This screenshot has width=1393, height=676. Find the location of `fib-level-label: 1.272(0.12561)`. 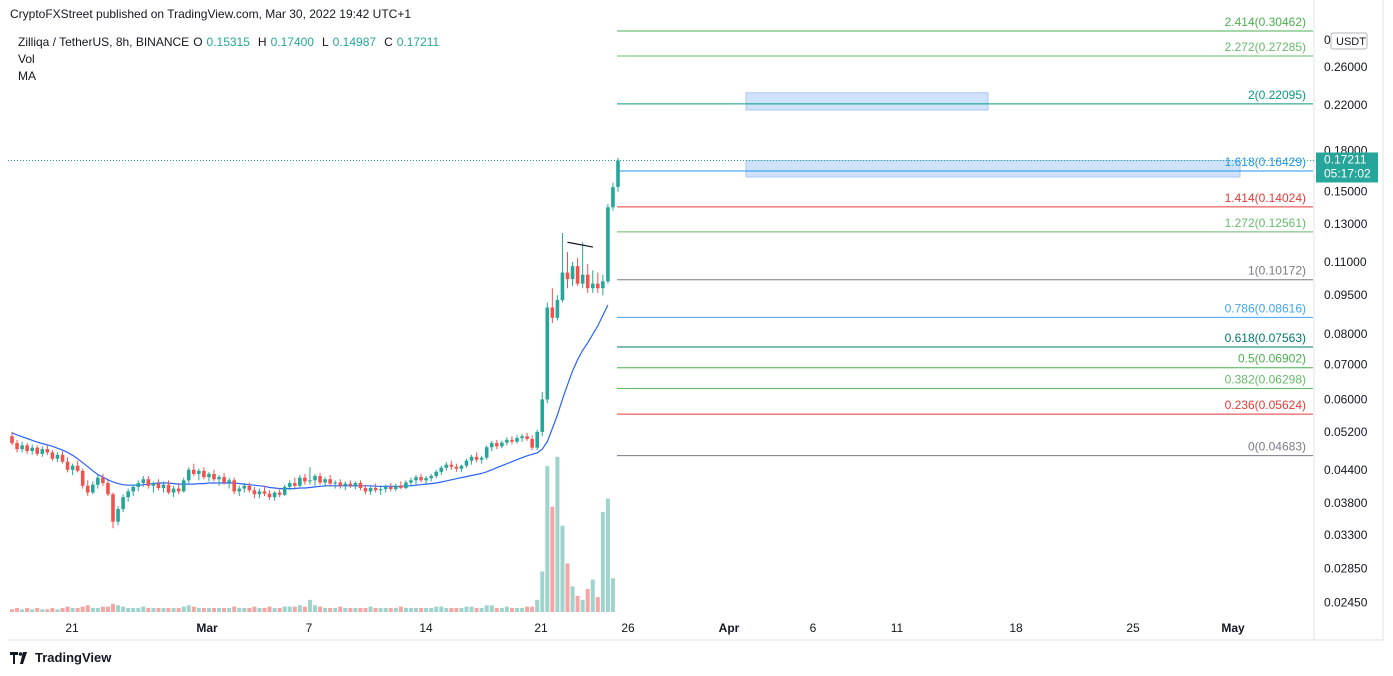

fib-level-label: 1.272(0.12561) is located at coordinates (1265, 223).